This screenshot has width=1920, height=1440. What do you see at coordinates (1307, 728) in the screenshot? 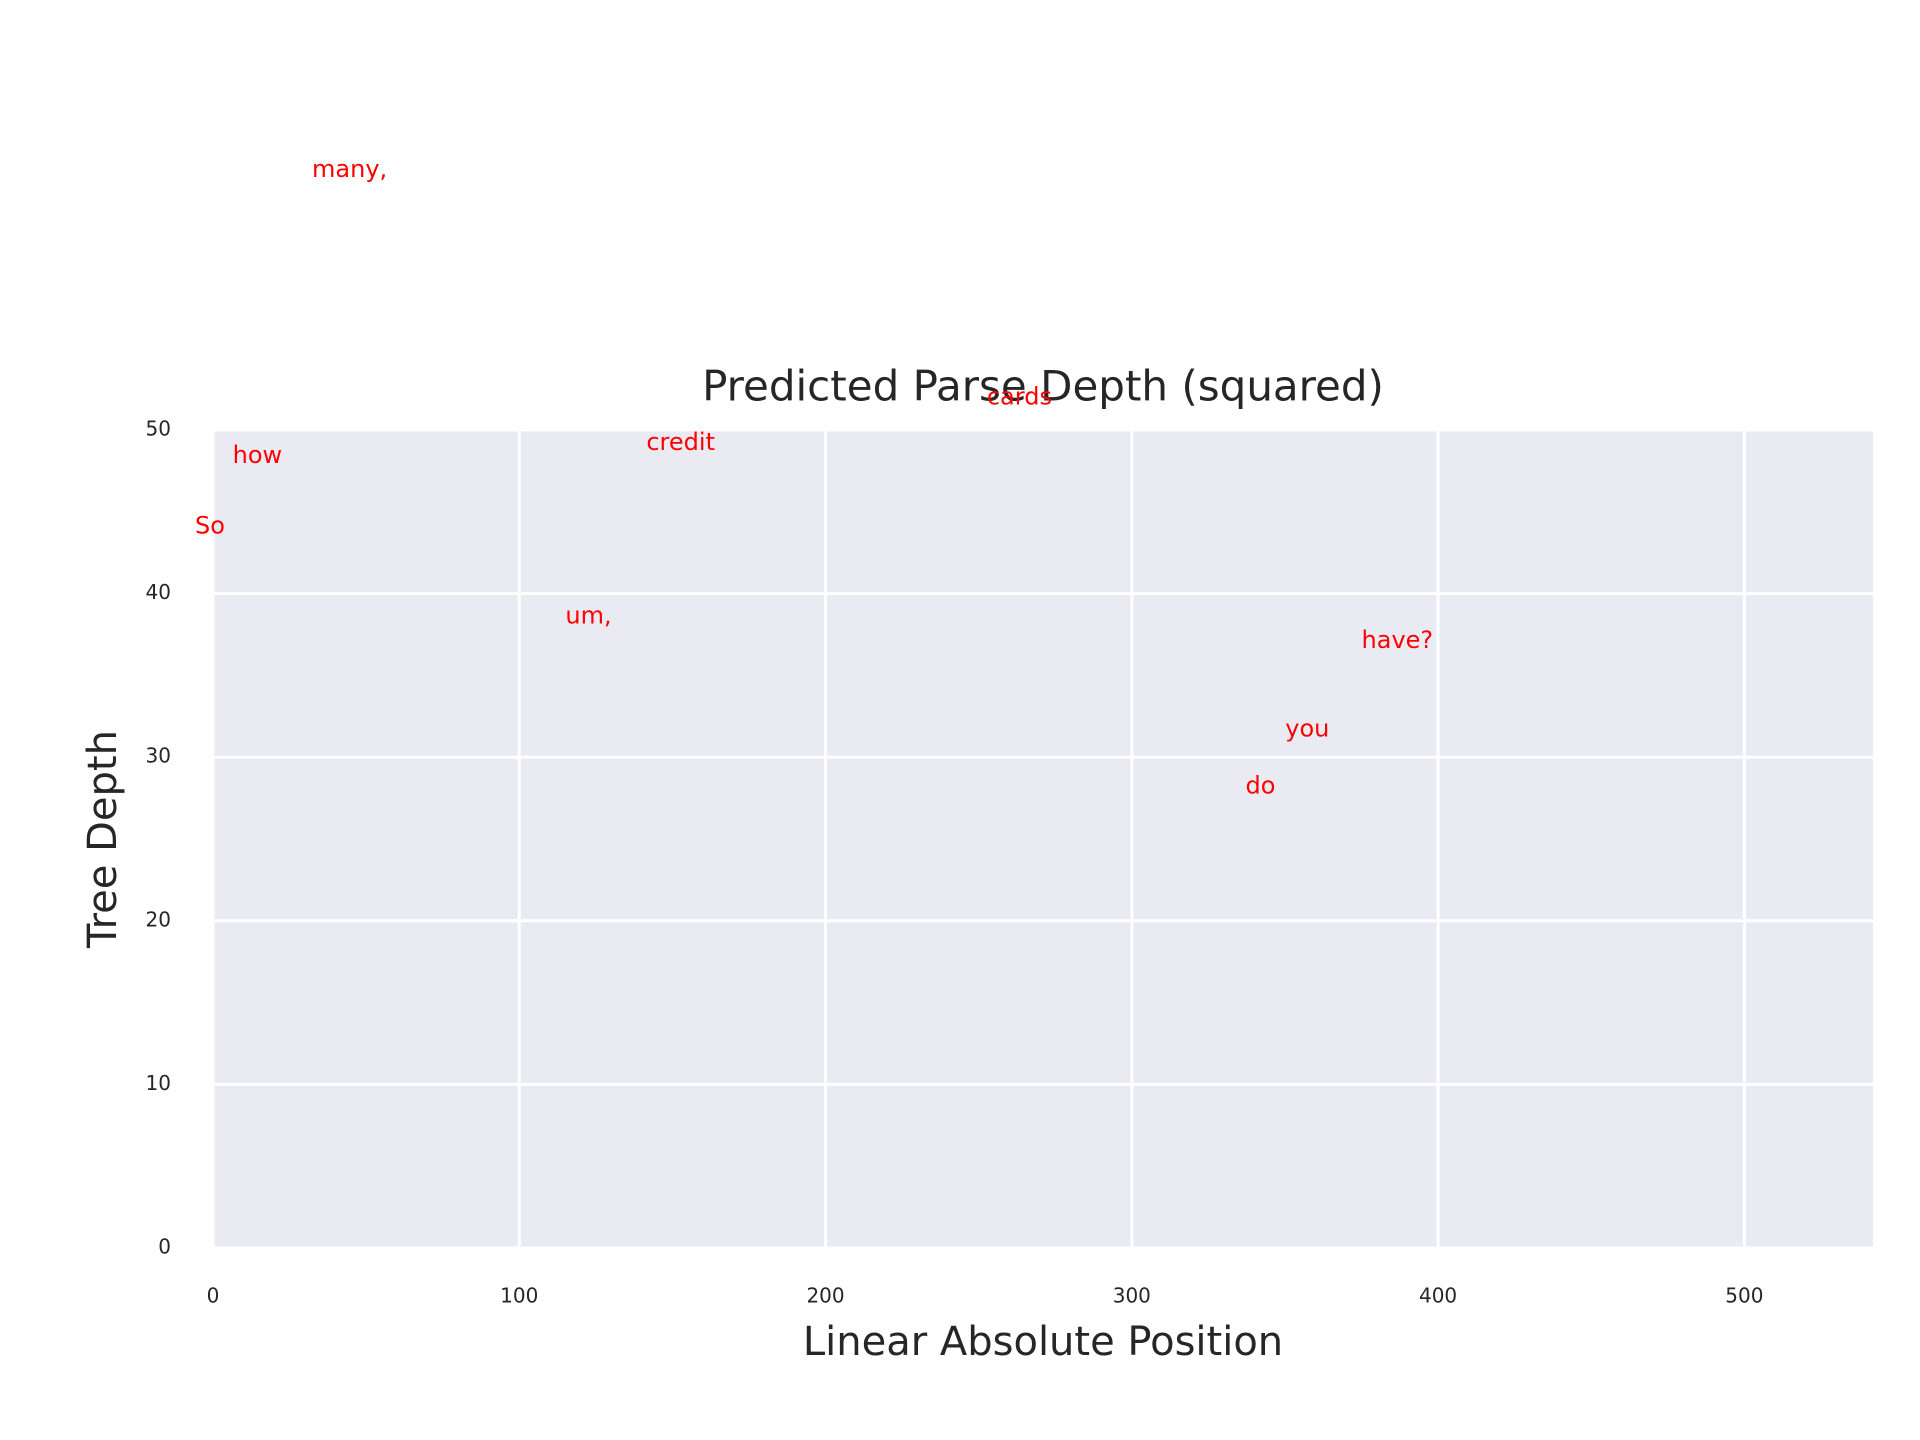
I see `word-label: you` at bounding box center [1307, 728].